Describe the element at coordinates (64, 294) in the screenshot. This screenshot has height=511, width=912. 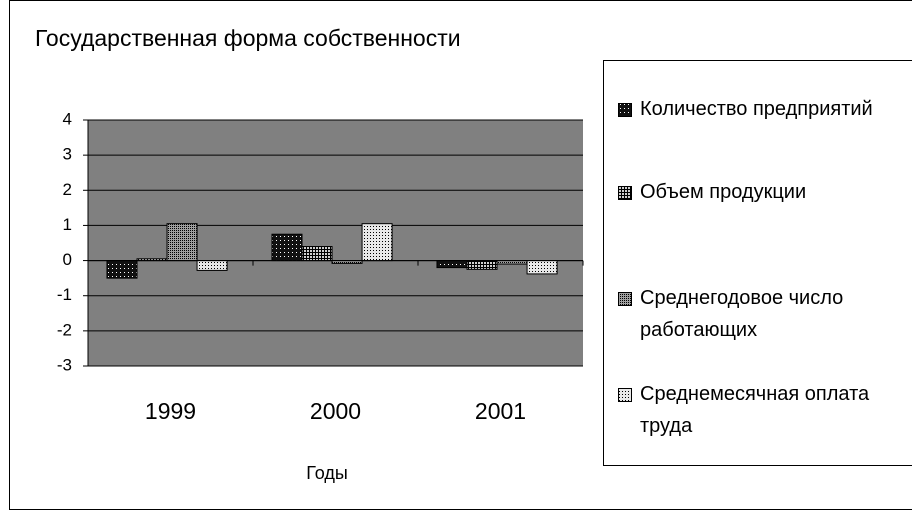
I see `y-tick-label: -1` at that location.